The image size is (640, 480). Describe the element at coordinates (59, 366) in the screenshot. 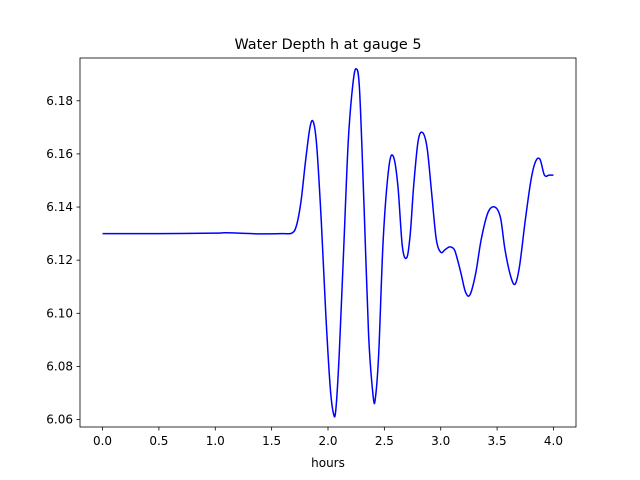

I see `y-tick-label: 6.08` at that location.